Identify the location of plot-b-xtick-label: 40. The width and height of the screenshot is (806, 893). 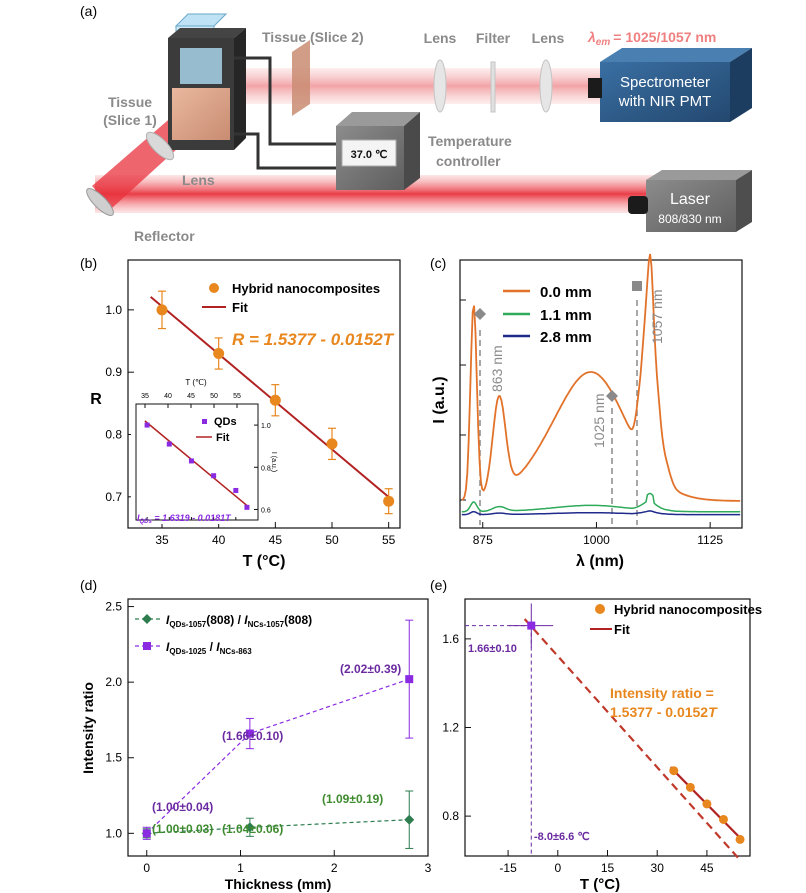
(219, 540).